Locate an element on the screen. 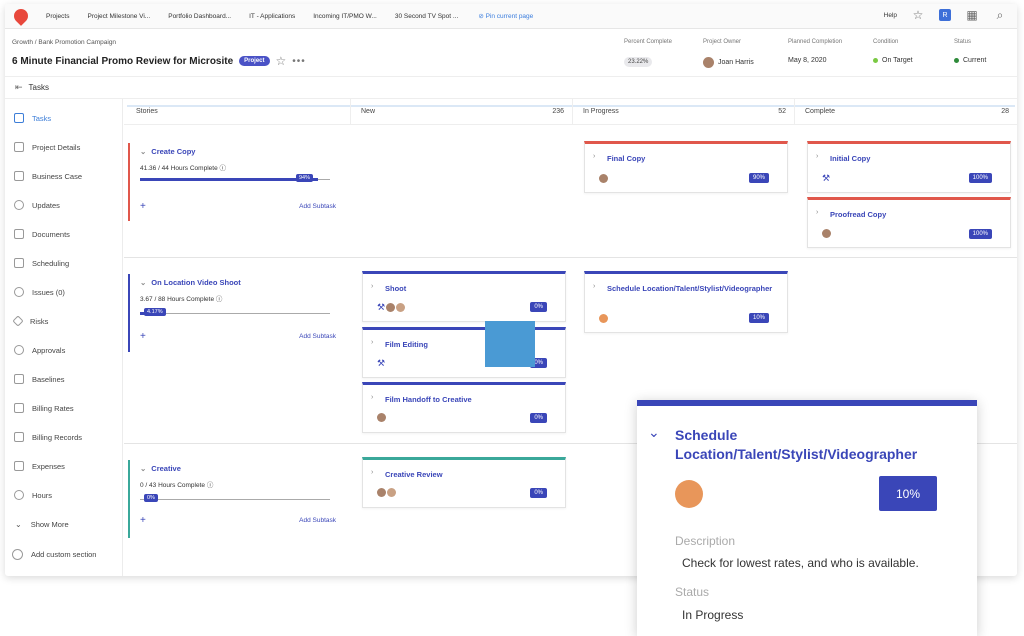 Image resolution: width=1024 pixels, height=636 pixels. pin-current-page-link: ⊘ Pin current page is located at coordinates (506, 16).